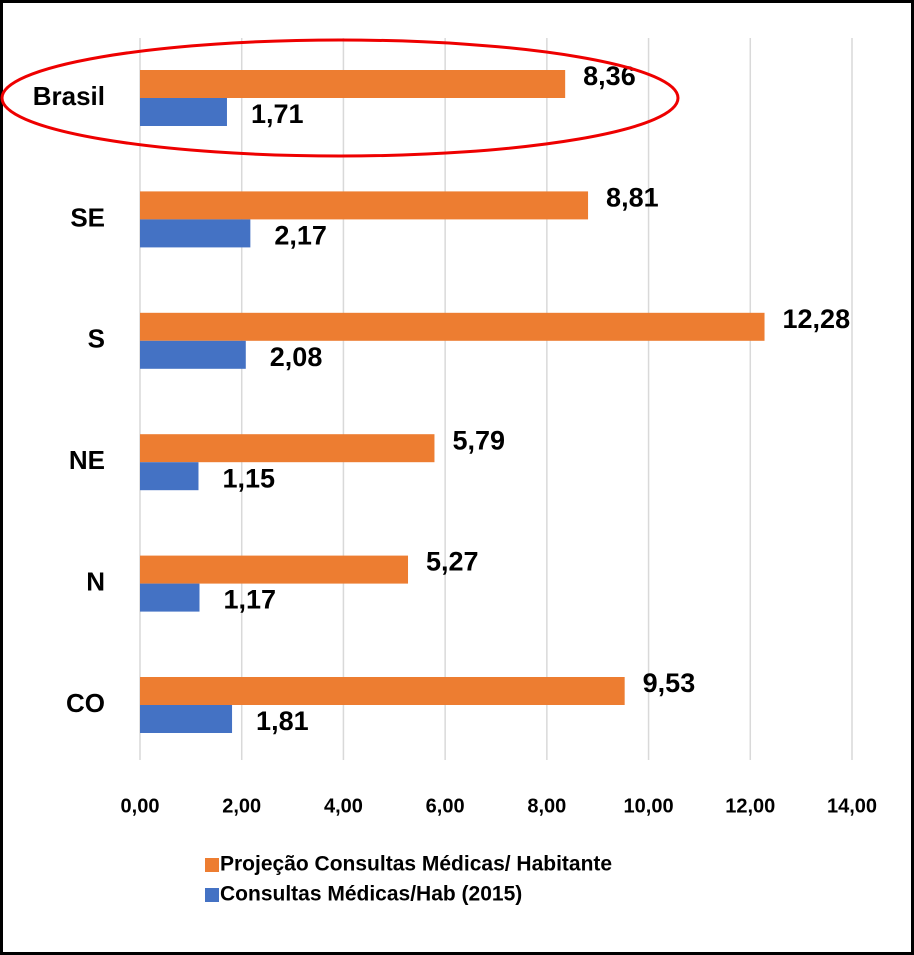 This screenshot has height=955, width=914. What do you see at coordinates (300, 236) in the screenshot?
I see `data-label: 2,17` at bounding box center [300, 236].